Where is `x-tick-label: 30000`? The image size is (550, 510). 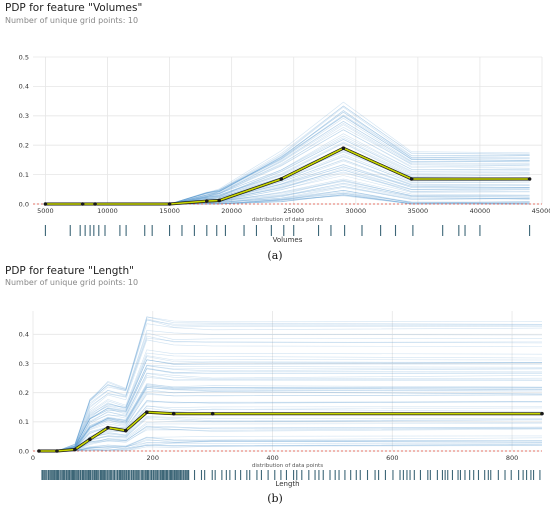
x-tick-label: 30000 is located at coordinates (355, 211).